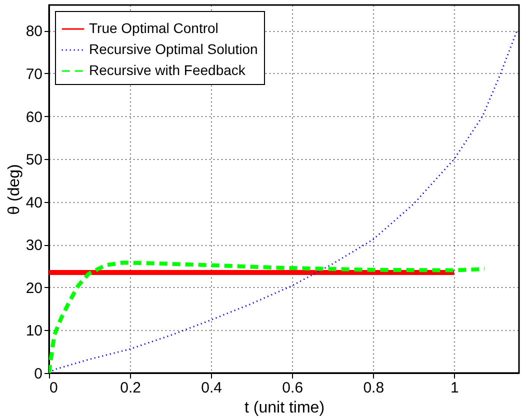 This screenshot has height=420, width=524. I want to click on y-tick-label: 70, so click(34, 74).